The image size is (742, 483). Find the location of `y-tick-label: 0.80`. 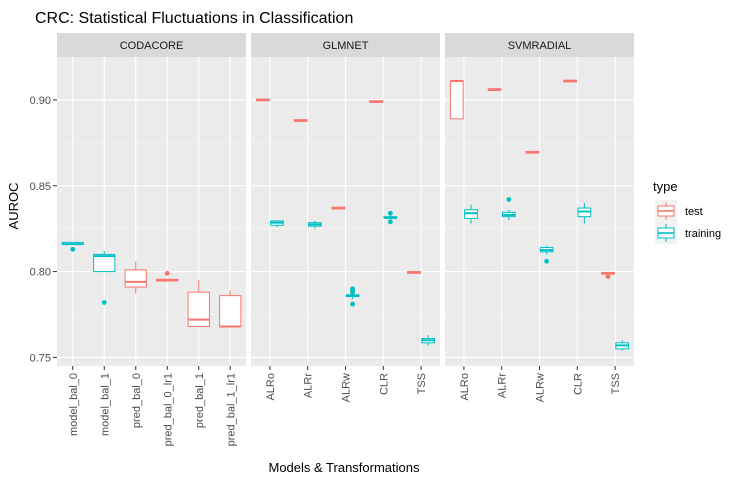

y-tick-label: 0.80 is located at coordinates (40, 273).